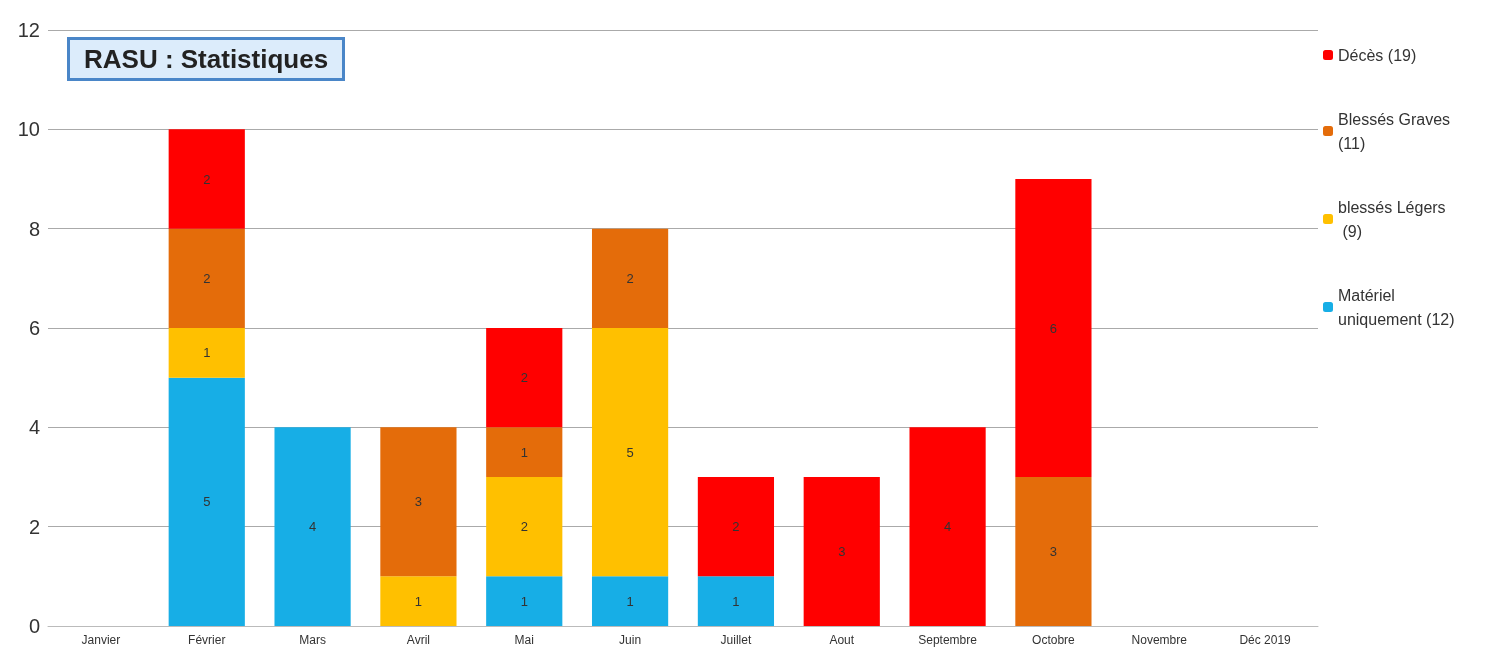 This screenshot has height=662, width=1486. I want to click on x-tick-label: Avril, so click(418, 640).